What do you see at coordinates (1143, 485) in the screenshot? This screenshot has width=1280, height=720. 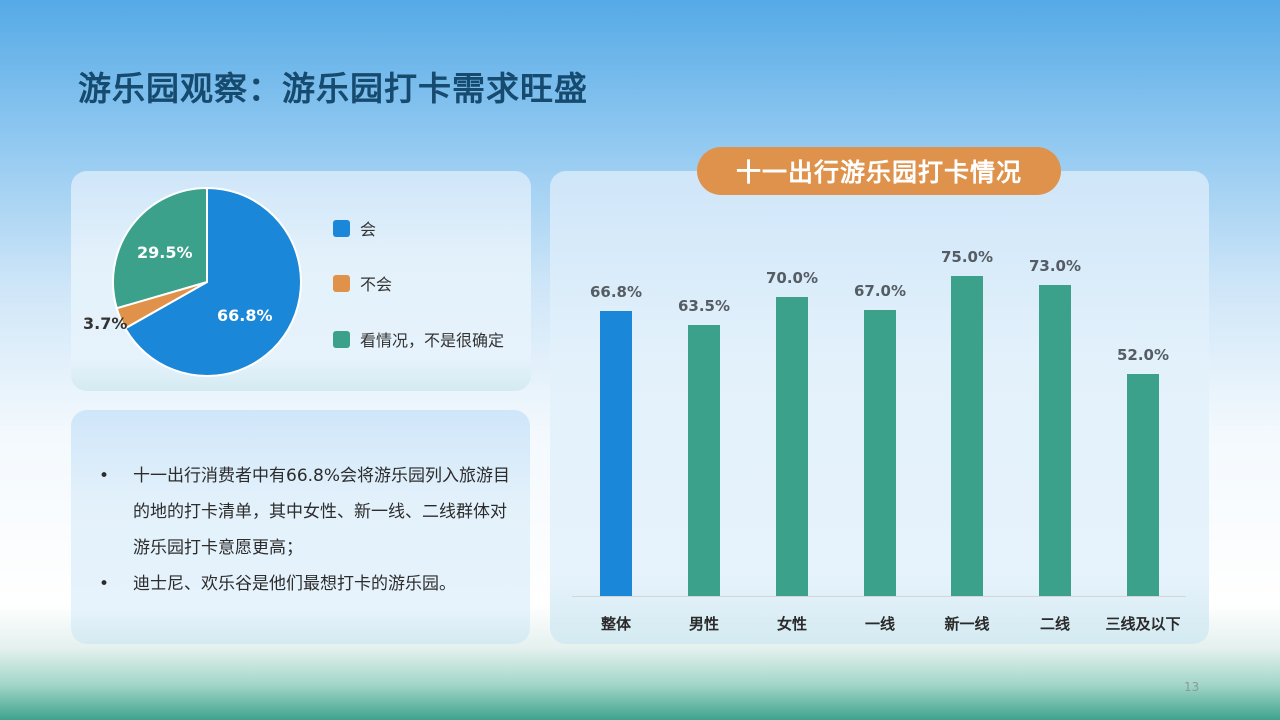 I see `bar-tier3-below` at bounding box center [1143, 485].